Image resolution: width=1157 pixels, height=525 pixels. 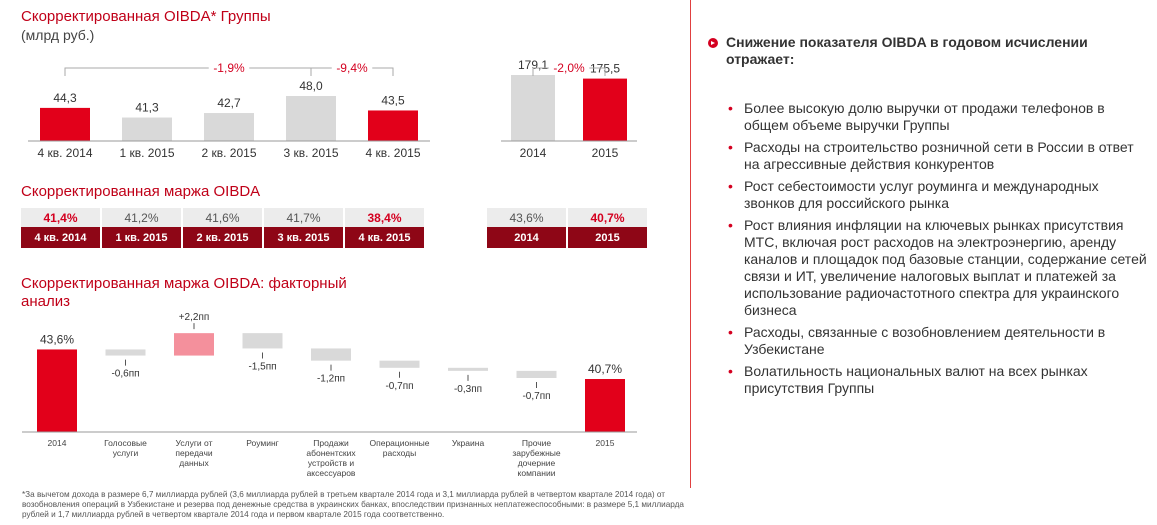 What do you see at coordinates (194, 463) in the screenshot?
I see `waterfall-category-label-2-2: данных` at bounding box center [194, 463].